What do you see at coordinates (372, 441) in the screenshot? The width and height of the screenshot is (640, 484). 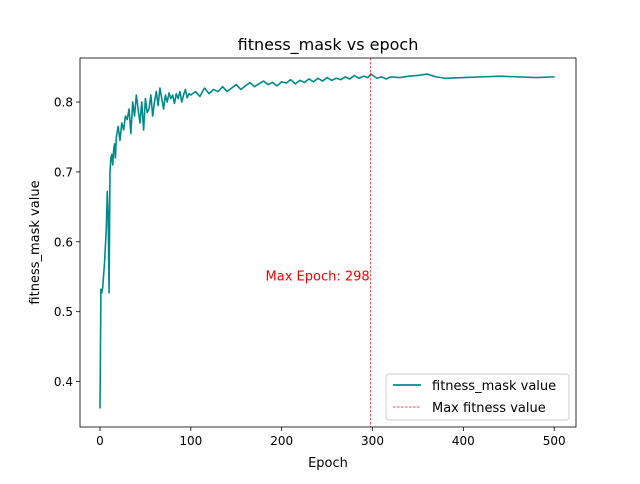 I see `x-tick-label: 300` at bounding box center [372, 441].